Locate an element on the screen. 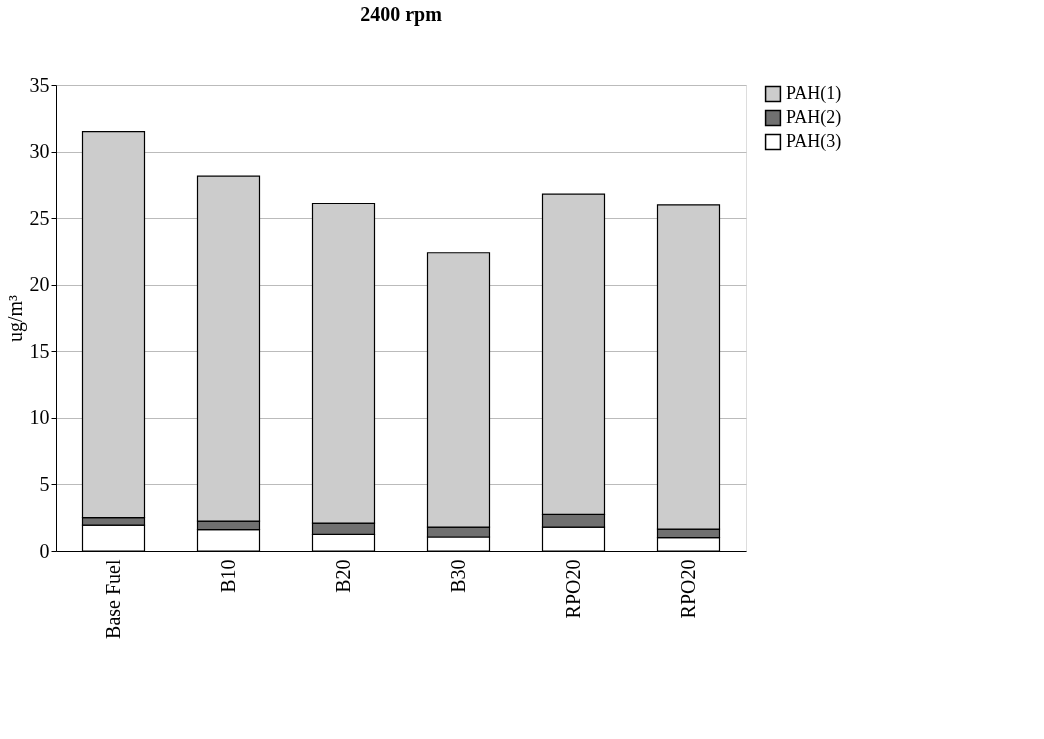  chart-title: 2400 rpm is located at coordinates (401, 14).